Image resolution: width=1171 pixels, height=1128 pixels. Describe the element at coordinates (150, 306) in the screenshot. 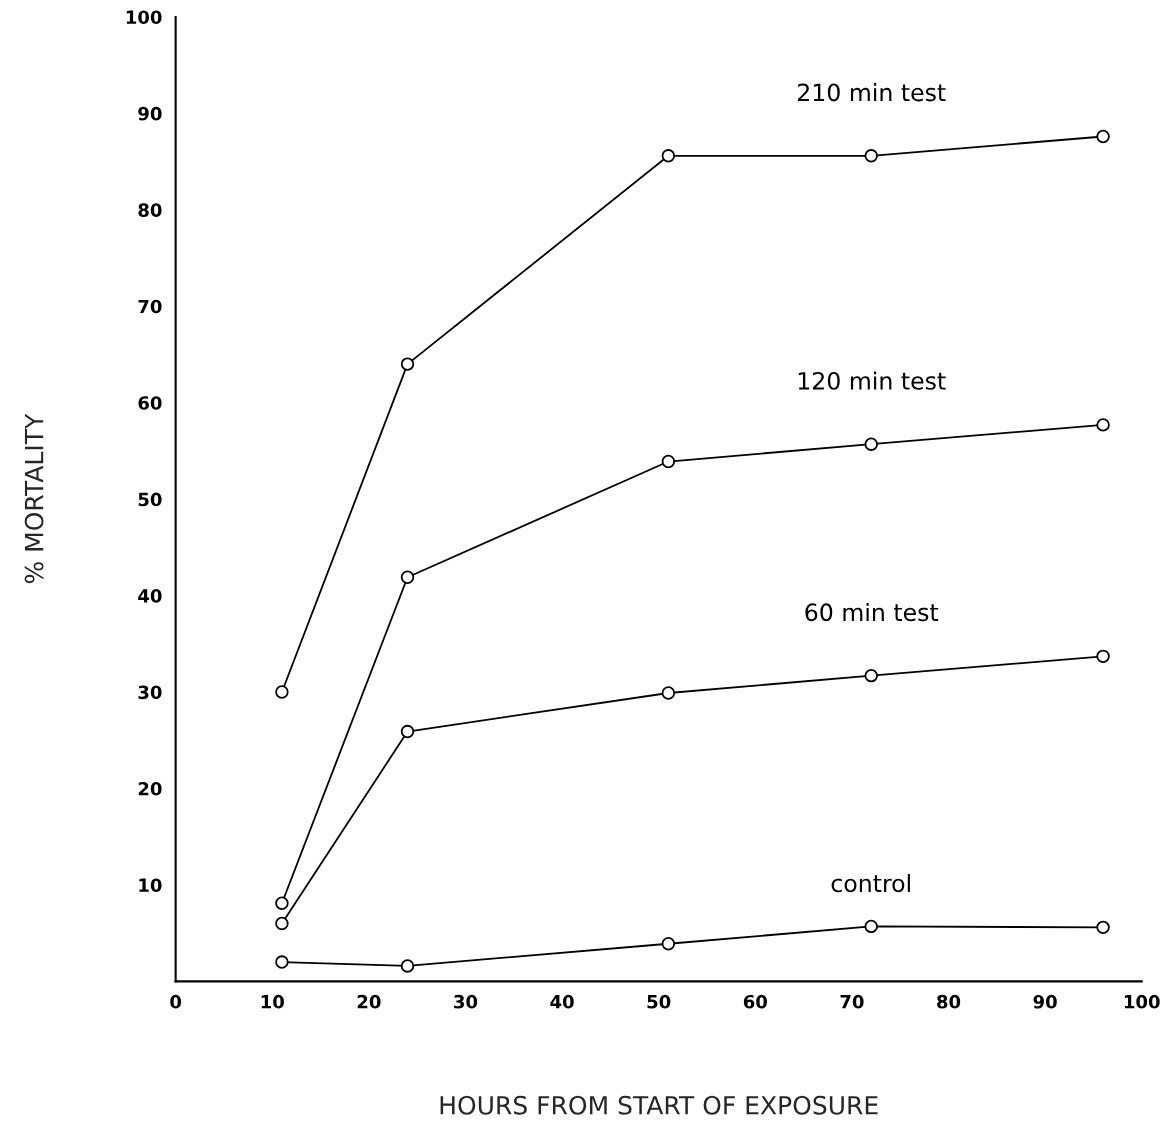

I see `y-tick-label: 70` at that location.